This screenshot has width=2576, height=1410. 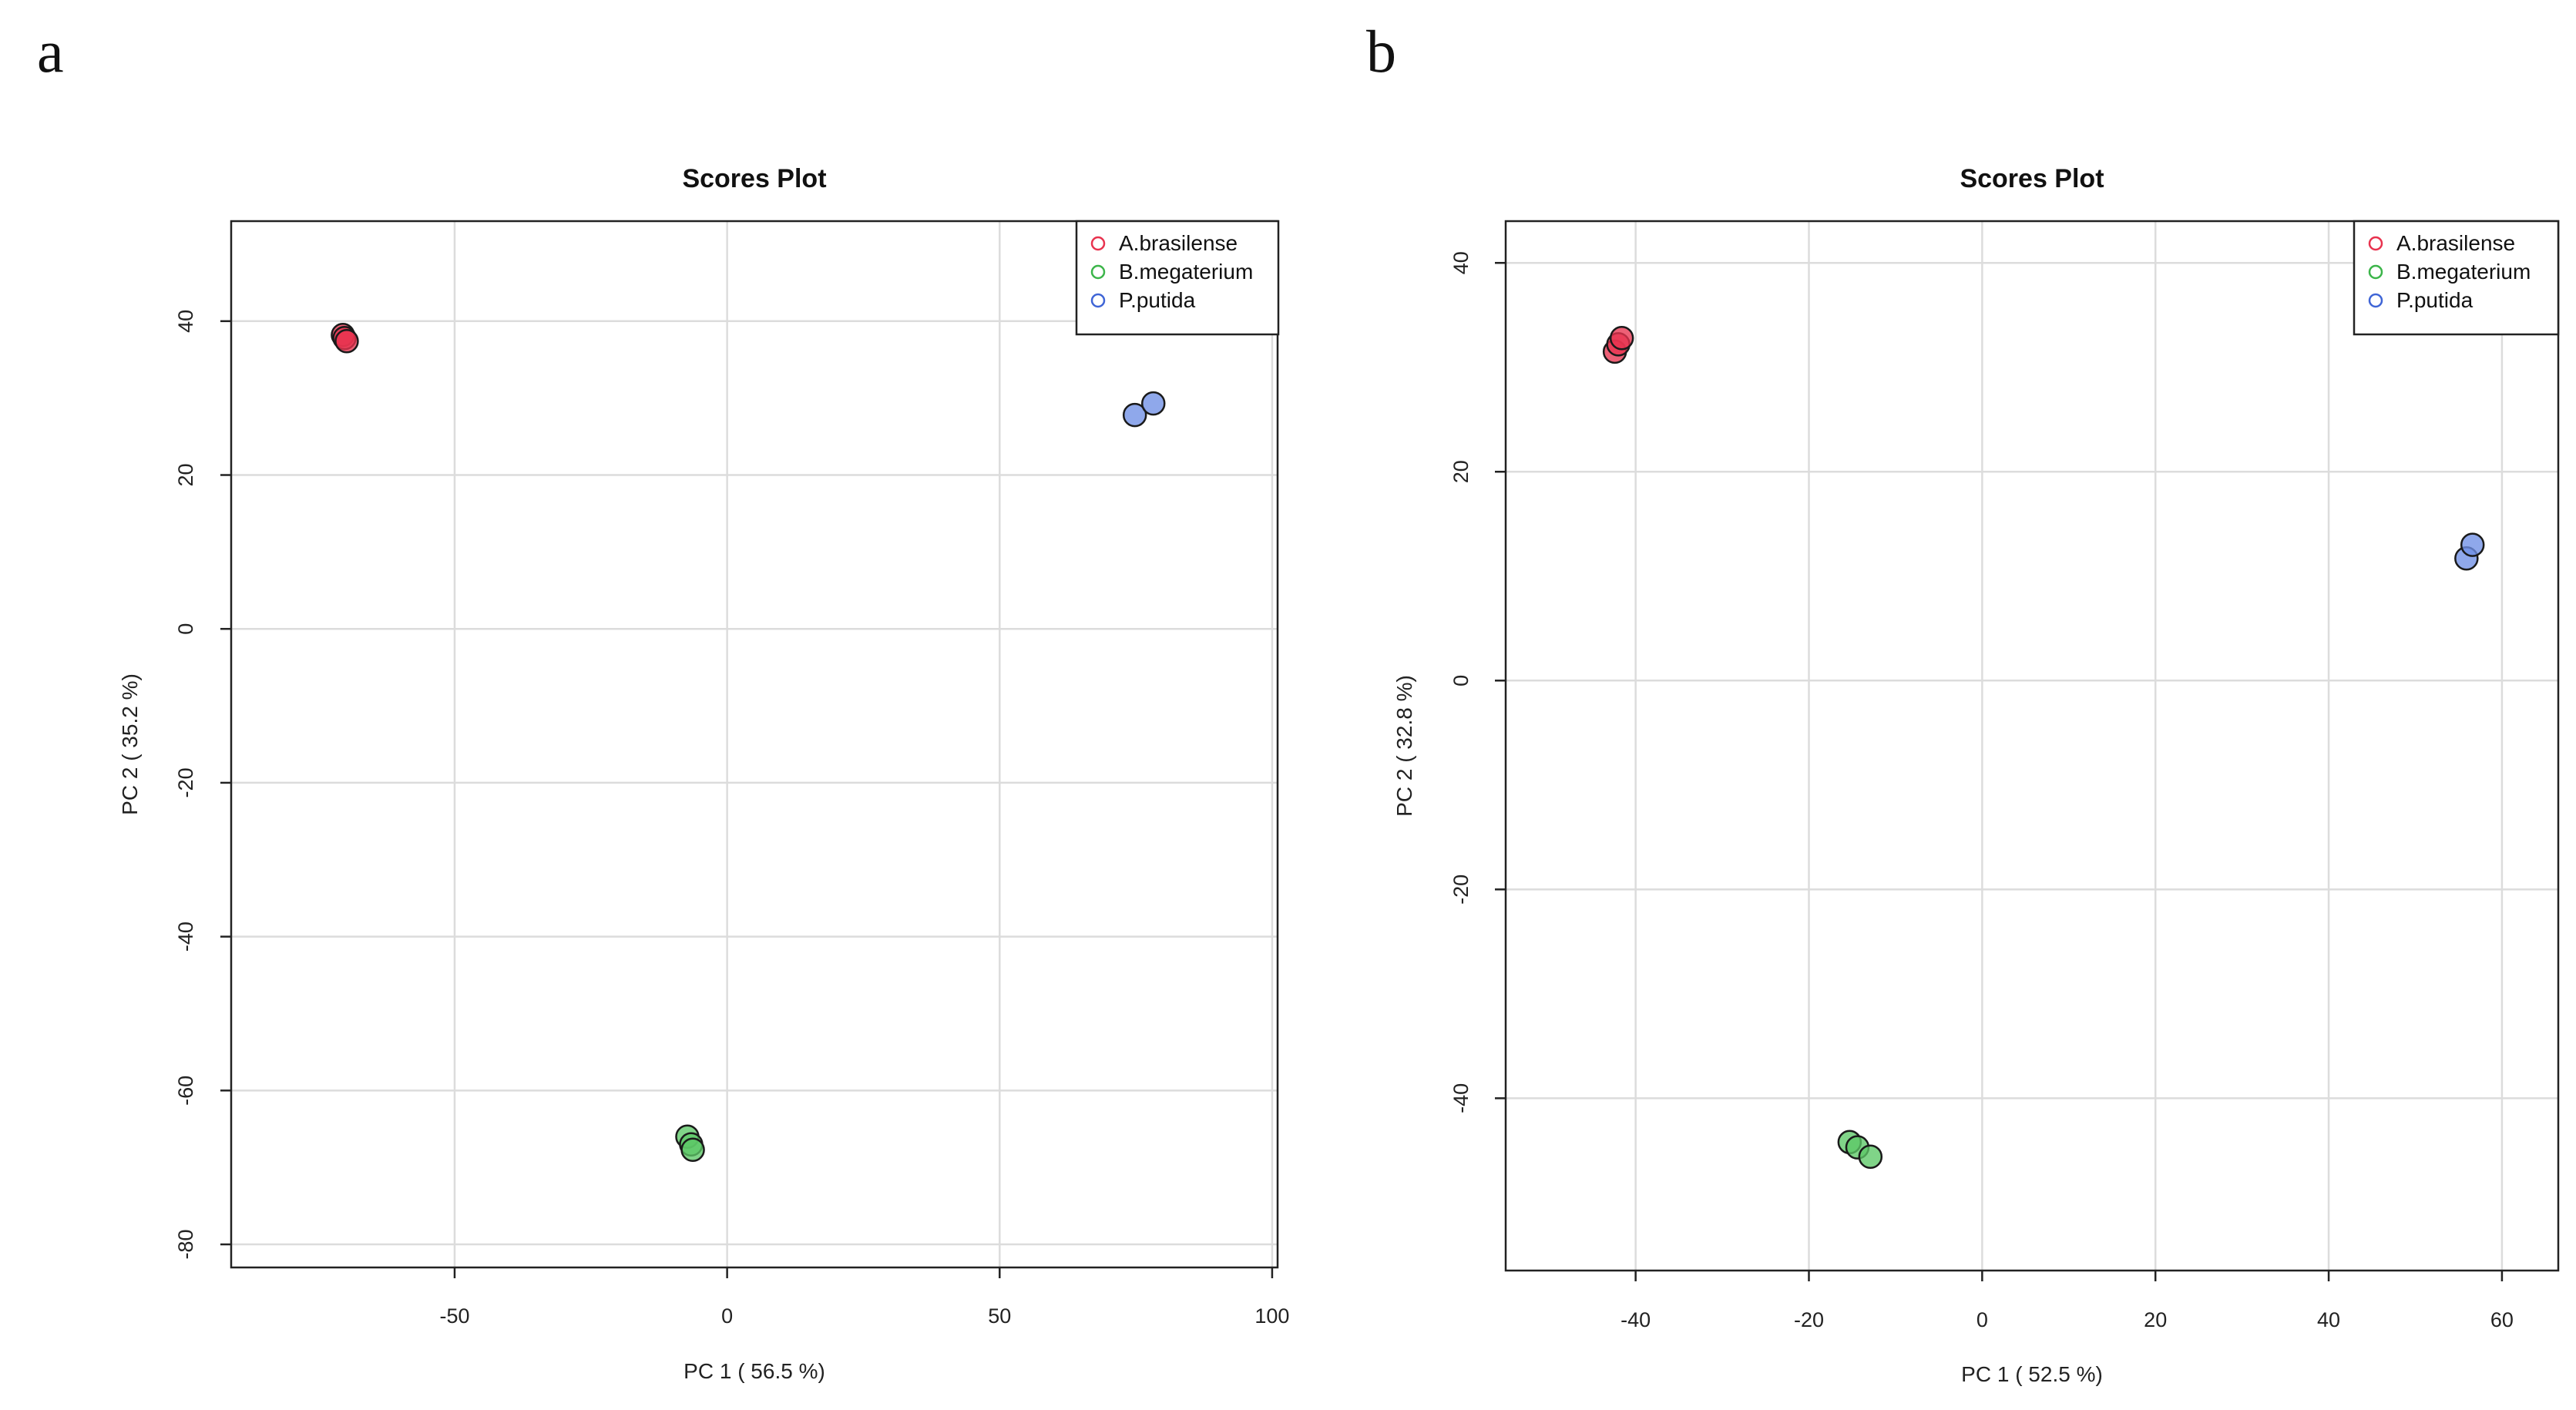 What do you see at coordinates (2502, 1319) in the screenshot?
I see `x-tick-label: 60` at bounding box center [2502, 1319].